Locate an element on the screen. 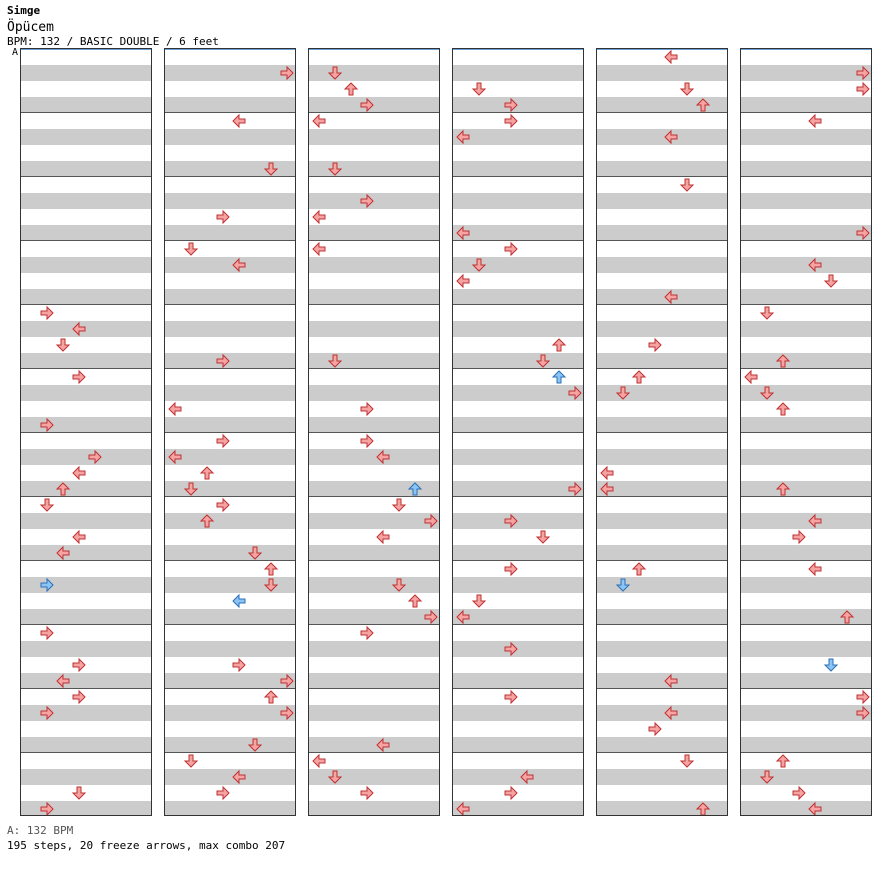 The image size is (896, 876). footer-bpm: A: 132 BPM is located at coordinates (40, 830).